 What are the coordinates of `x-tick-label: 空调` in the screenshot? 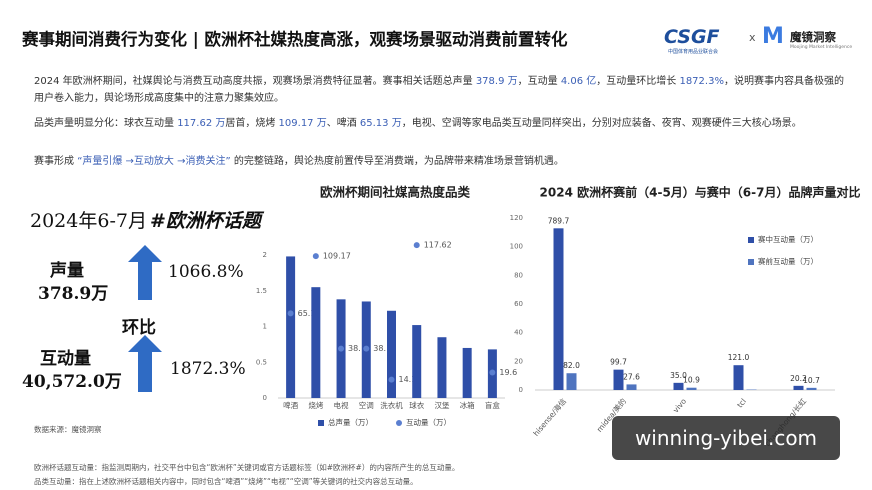 It's located at (366, 405).